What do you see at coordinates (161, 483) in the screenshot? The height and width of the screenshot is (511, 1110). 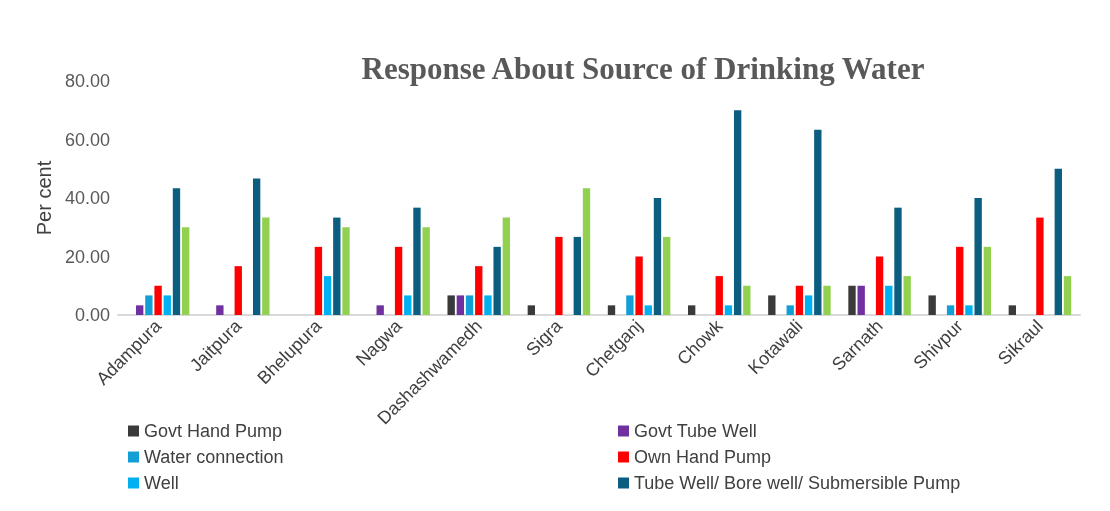 I see `legend-label: Well` at bounding box center [161, 483].